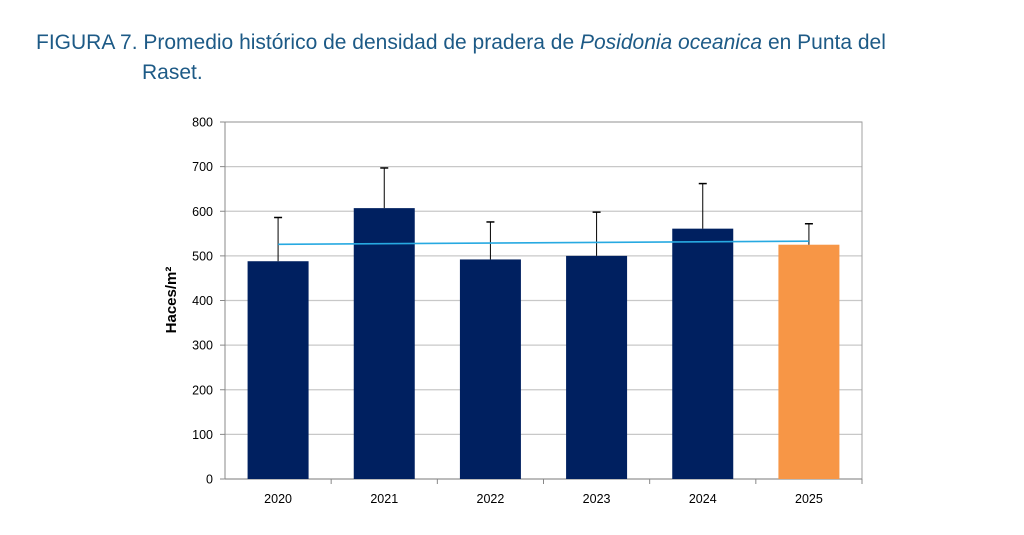 Image resolution: width=1024 pixels, height=535 pixels. Describe the element at coordinates (172, 72) in the screenshot. I see `title-line2: Raset.` at that location.